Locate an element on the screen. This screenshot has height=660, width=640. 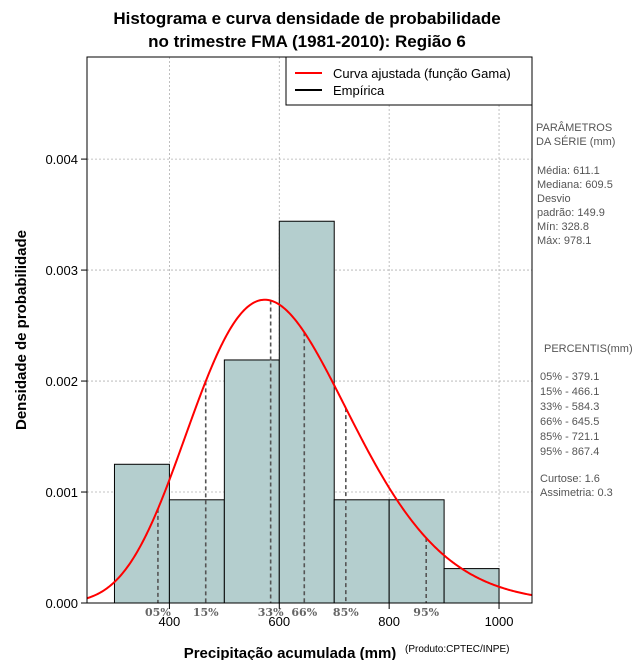
y-tick-label-3: 0.003 is located at coordinates (61, 270).